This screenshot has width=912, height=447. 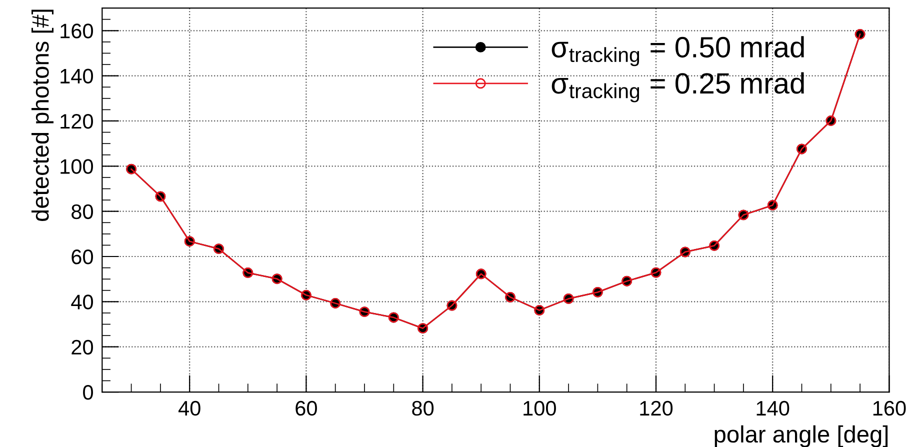 What do you see at coordinates (678, 87) in the screenshot?
I see `legend-label: σ$_{tracking}$ = 0.25 mrad` at bounding box center [678, 87].